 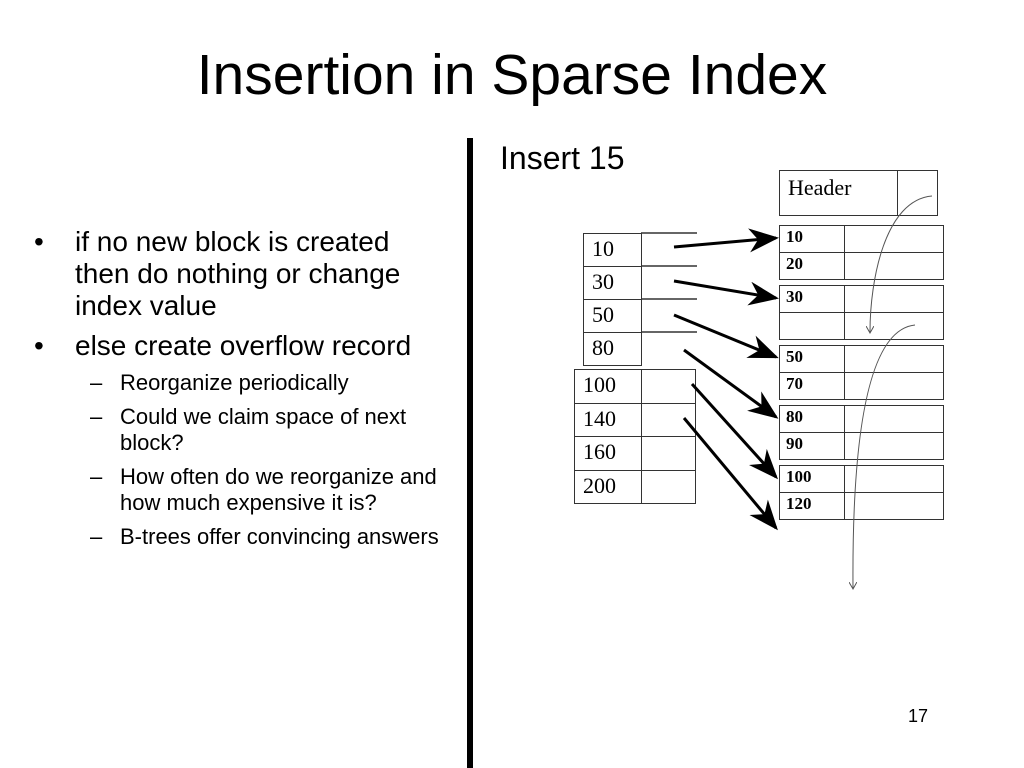 I want to click on index-key-cell: 80, so click(x=612, y=349).